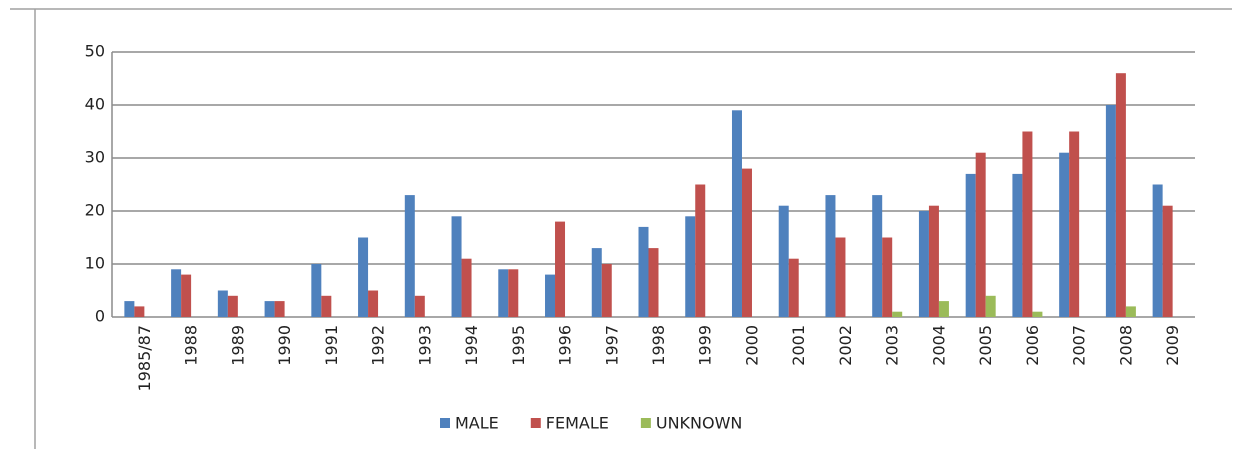 Image resolution: width=1244 pixels, height=449 pixels. I want to click on y-tick-label: 50, so click(95, 51).